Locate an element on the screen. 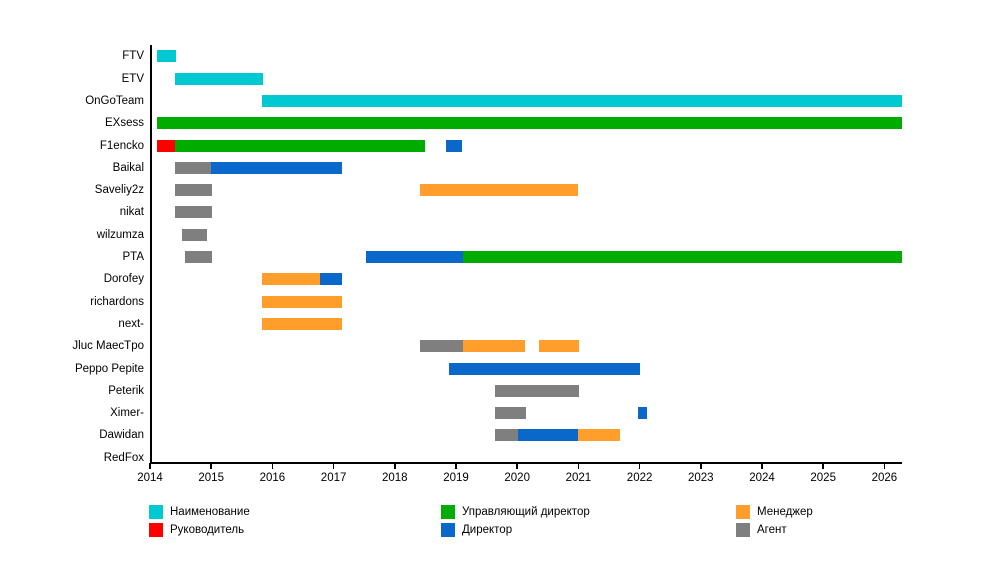 This screenshot has height=574, width=1000. x-axis-tick-label: 2019 is located at coordinates (456, 478).